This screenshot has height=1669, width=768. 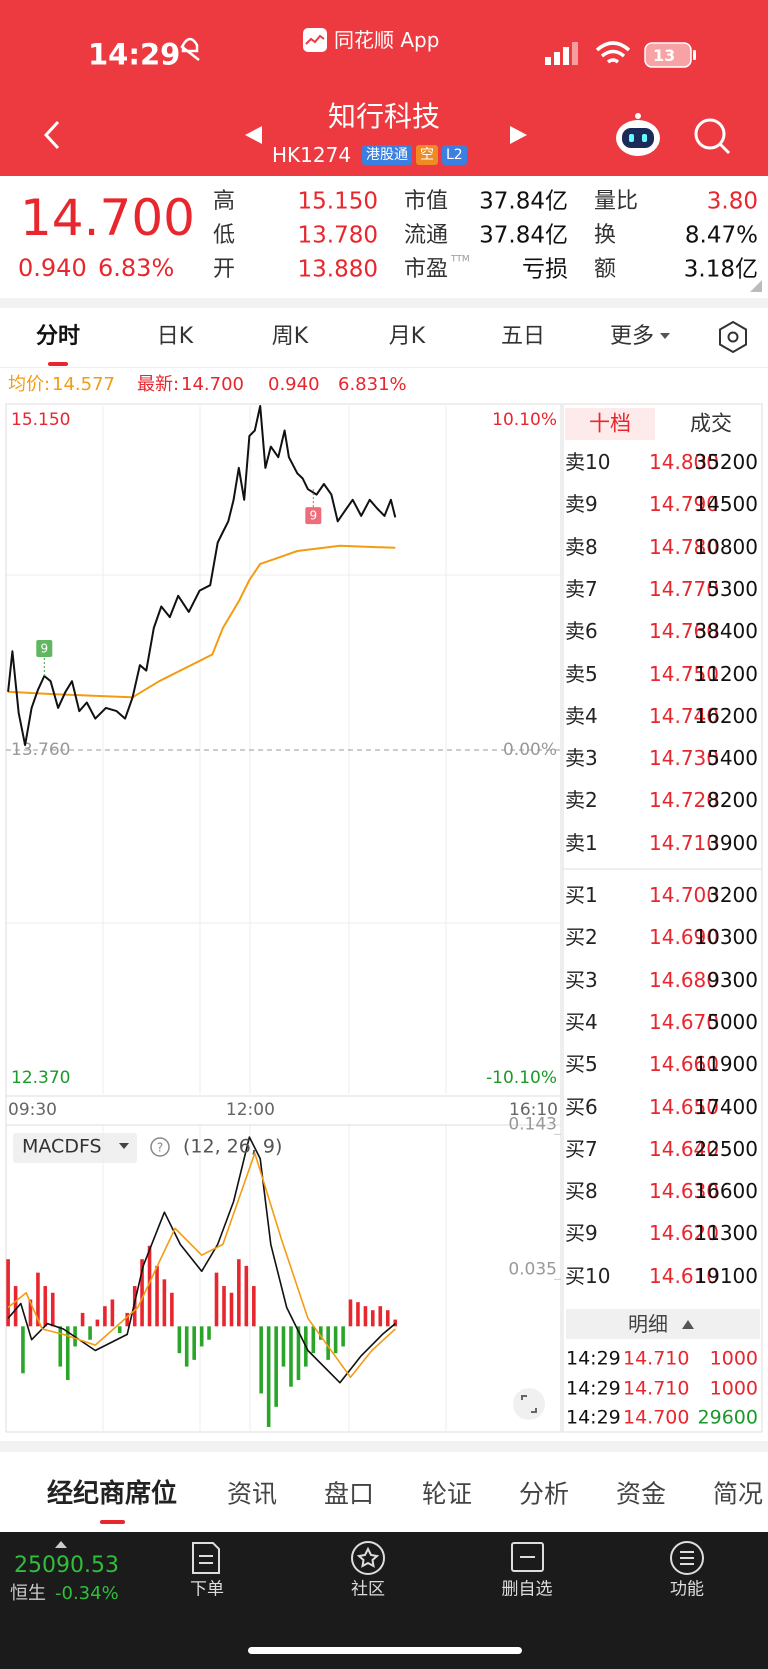 I want to click on x-tick-label: 12:00, so click(x=250, y=1110).